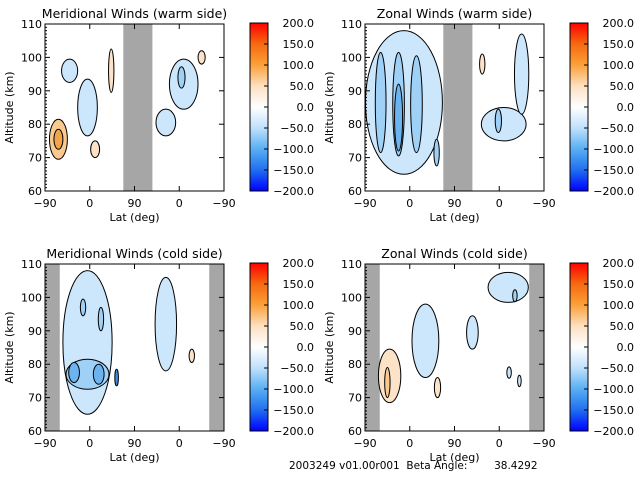  What do you see at coordinates (454, 13) in the screenshot?
I see `chart-title: Zonal Winds (warm side)` at bounding box center [454, 13].